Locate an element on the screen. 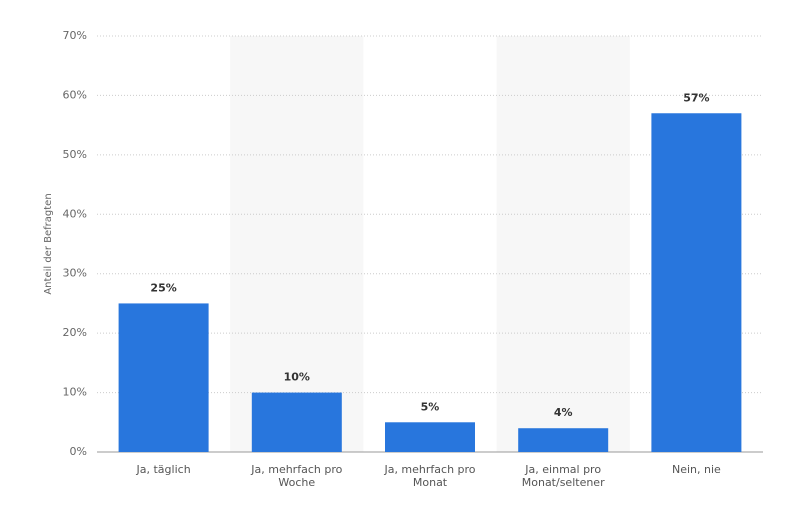 Image resolution: width=786 pixels, height=514 pixels. y-tick-label: 0% is located at coordinates (78, 451).